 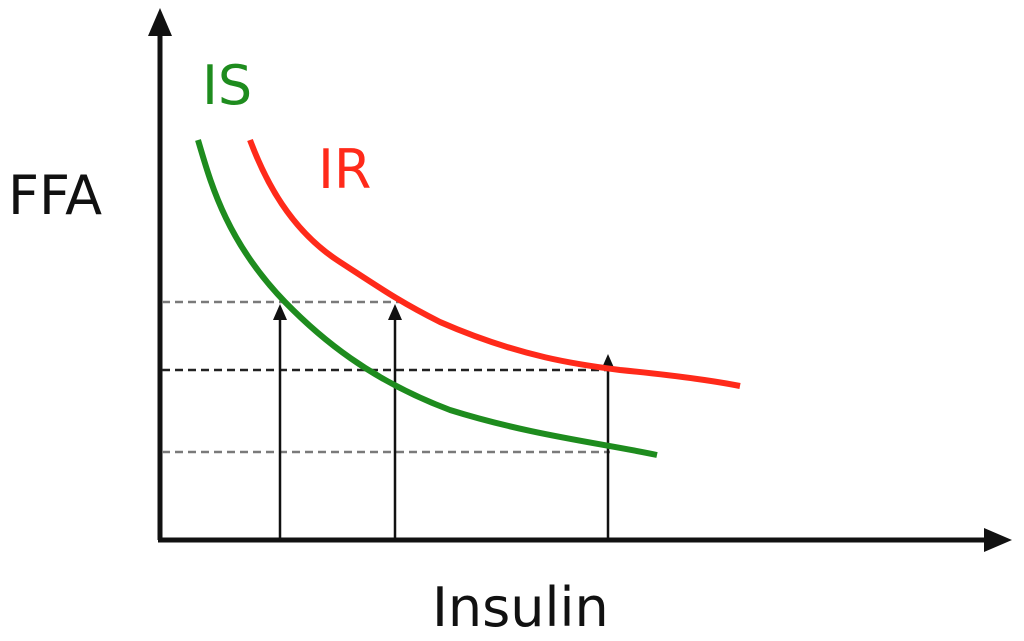 I want to click on x-axis-label: Insulin, so click(x=520, y=607).